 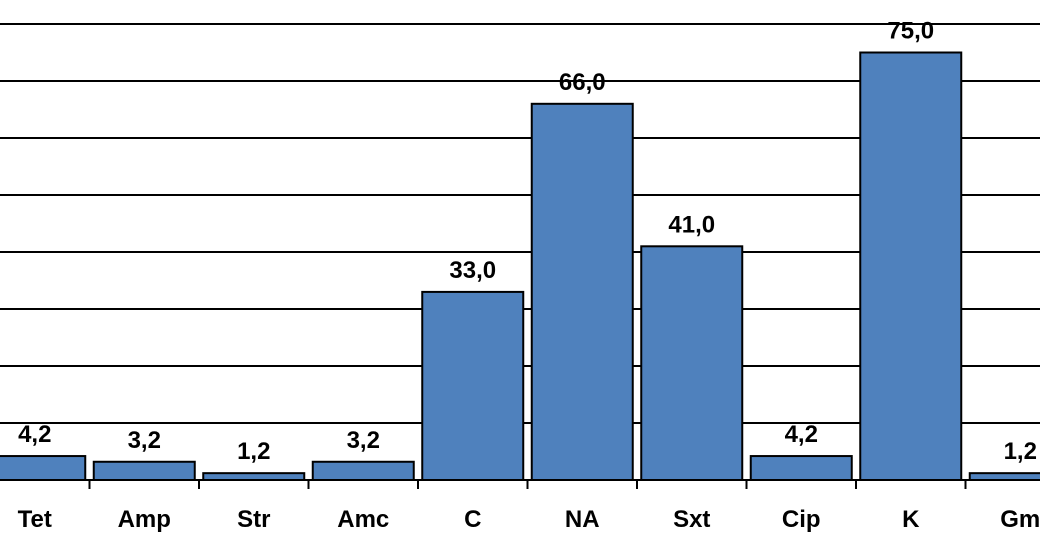 What do you see at coordinates (529, 519) in the screenshot?
I see `category-labels: Tet Amp Str Amc C NA Sxt Cip K Gm` at bounding box center [529, 519].